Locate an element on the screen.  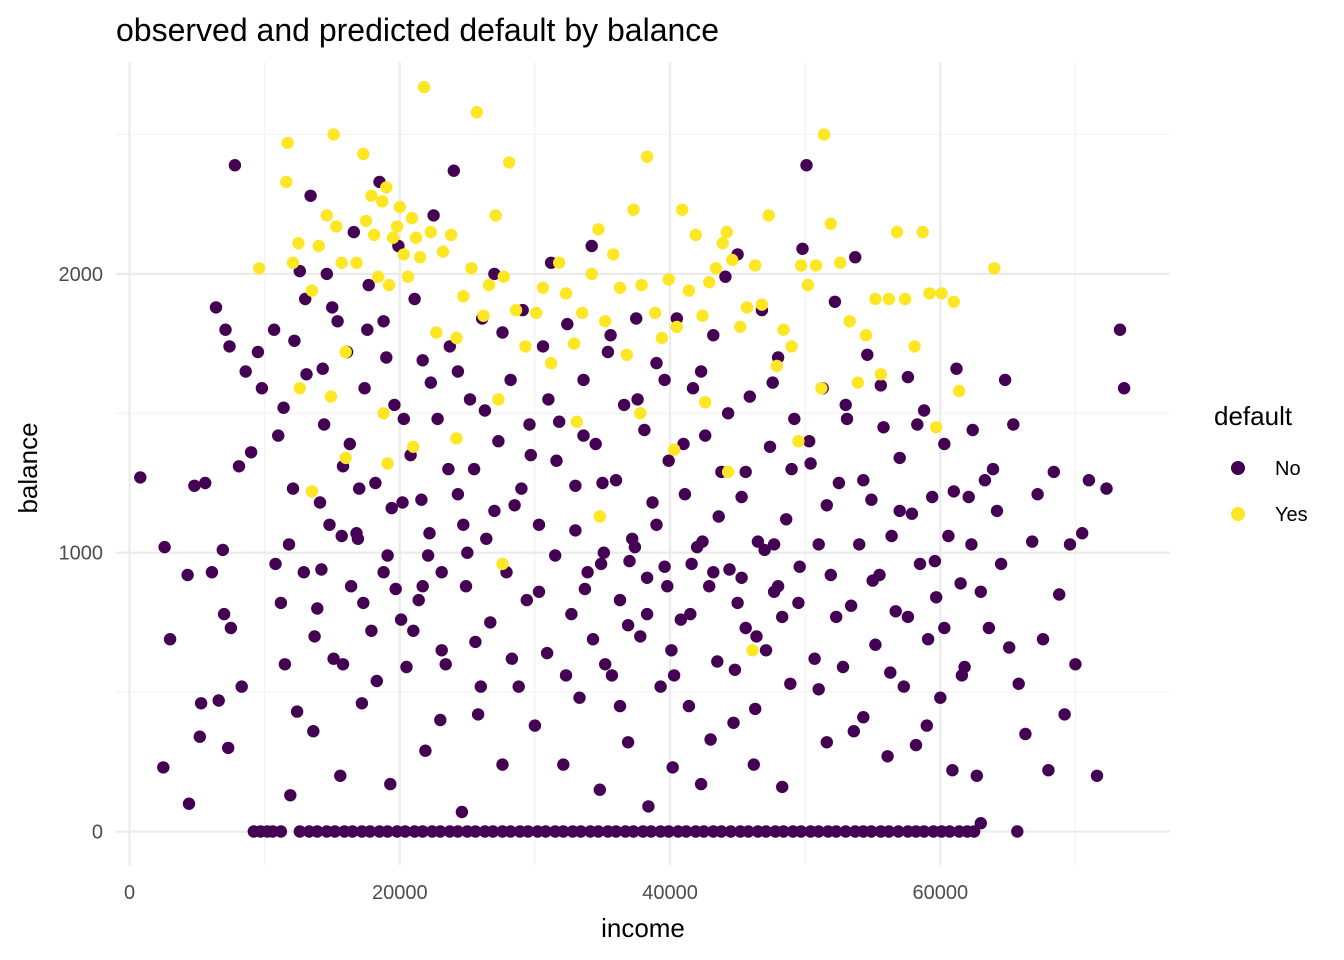
y-tick-label: 1000 is located at coordinates (81, 554).